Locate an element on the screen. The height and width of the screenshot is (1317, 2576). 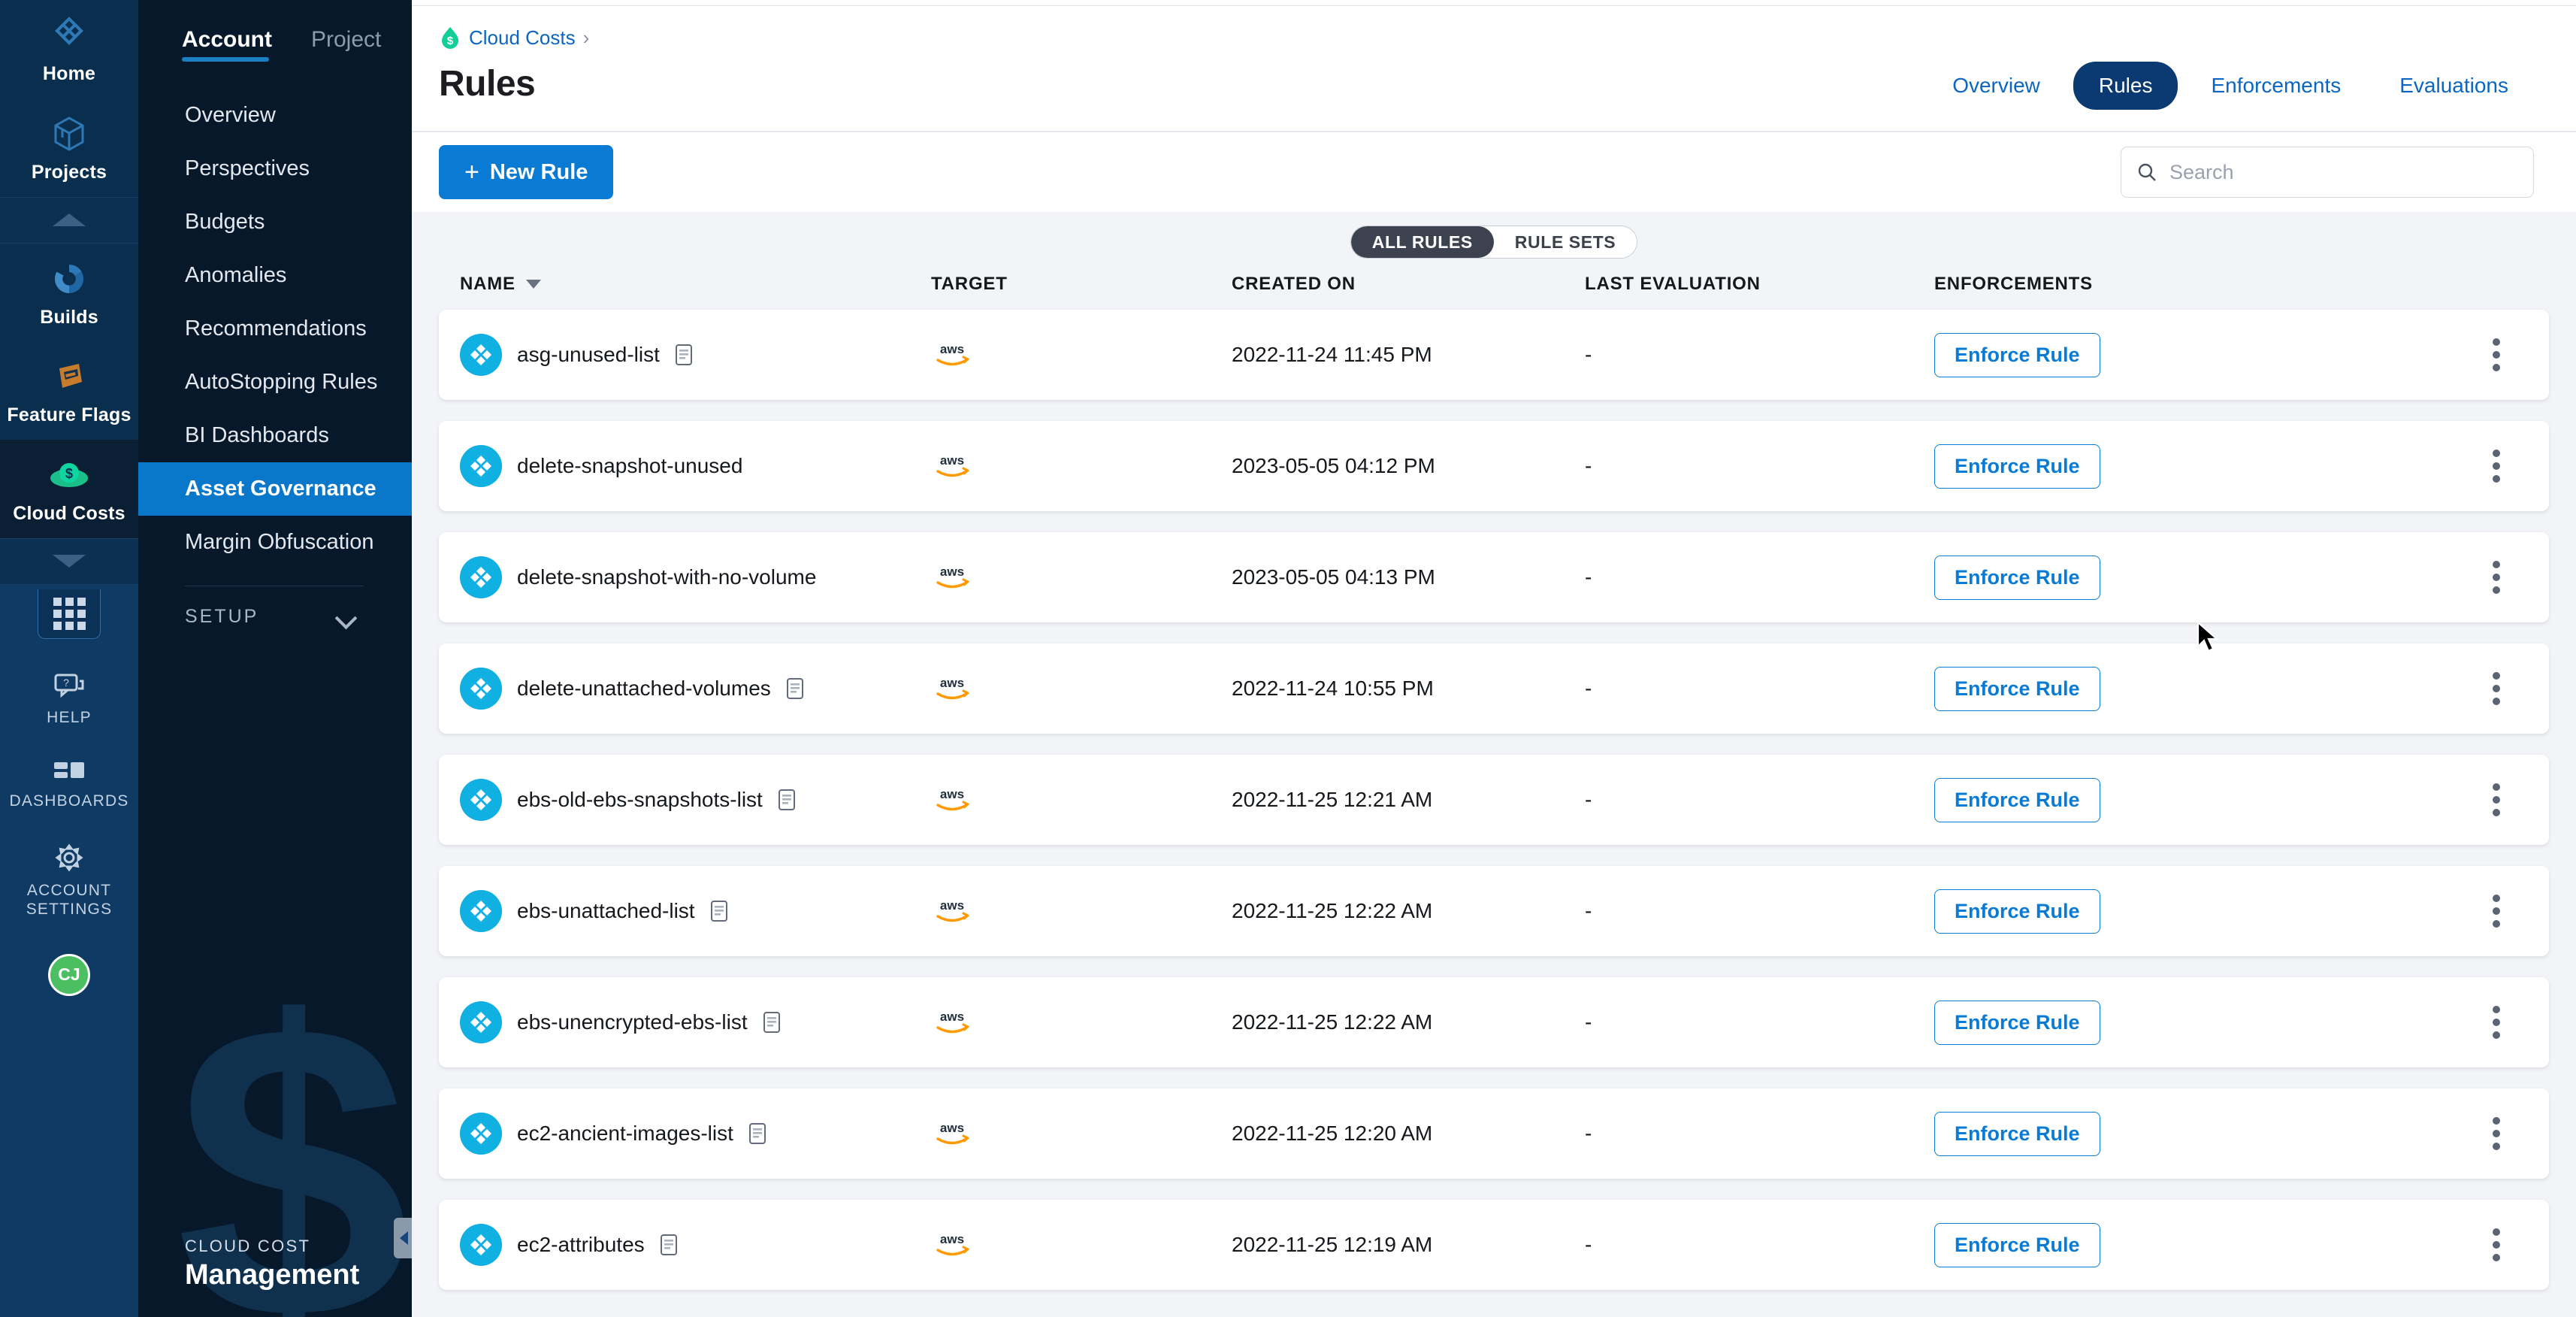
created-on-value: 2022-11-24 11:45 PM is located at coordinates (1332, 354).